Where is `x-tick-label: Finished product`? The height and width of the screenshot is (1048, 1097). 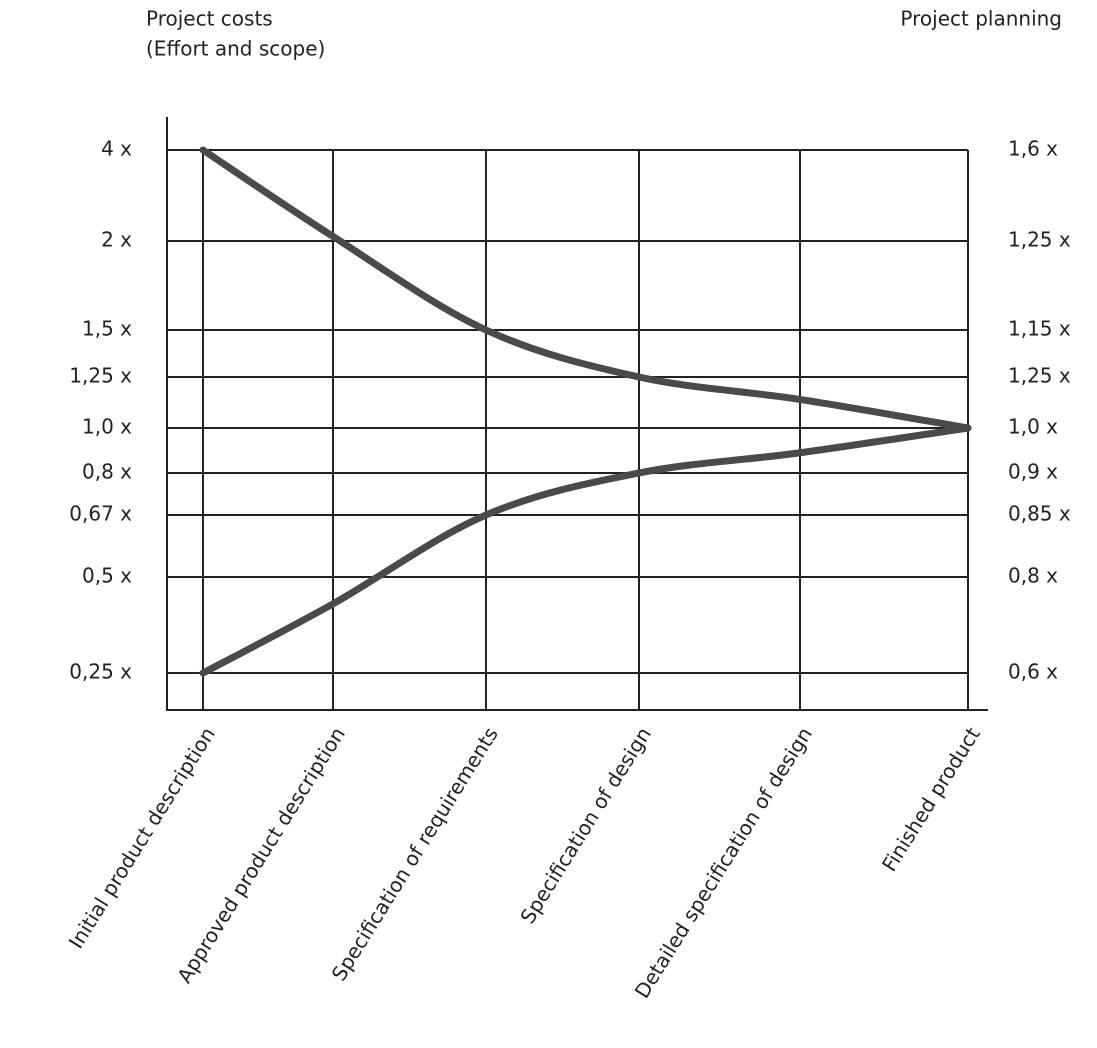
x-tick-label: Finished product is located at coordinates (931, 799).